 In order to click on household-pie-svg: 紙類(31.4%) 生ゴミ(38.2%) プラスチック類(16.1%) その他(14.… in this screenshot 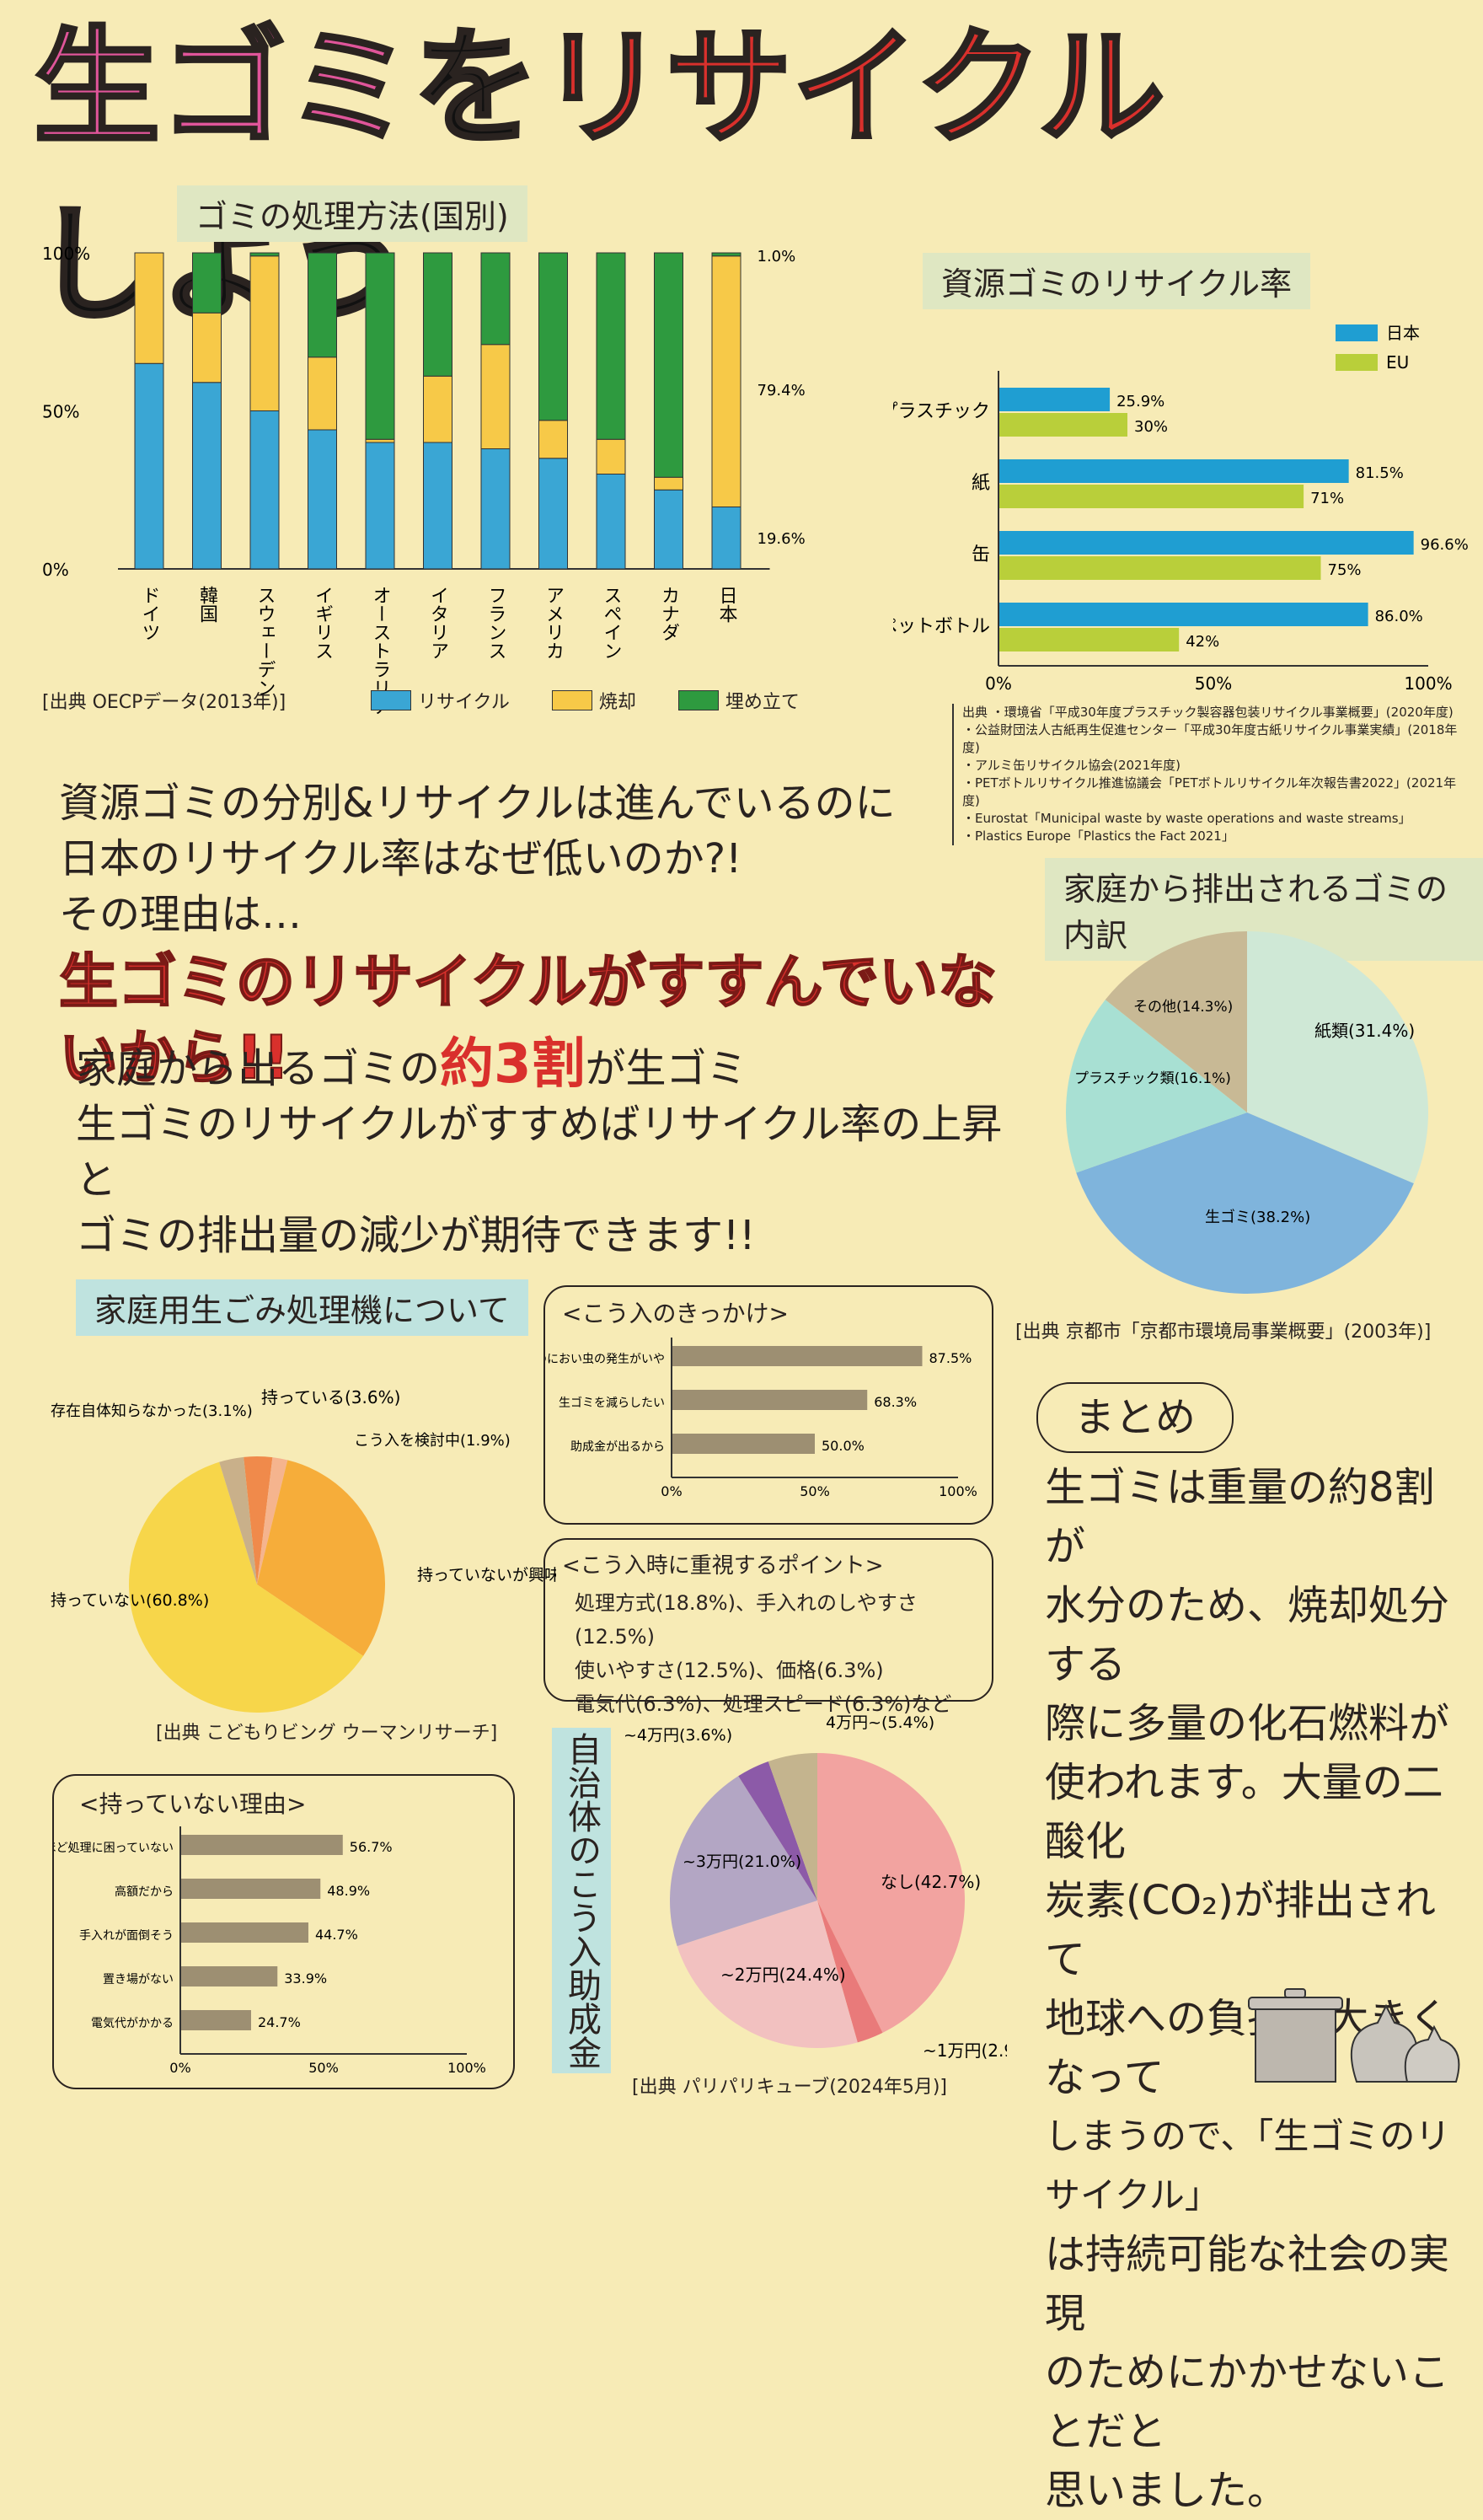, I will do `click(1247, 1112)`.